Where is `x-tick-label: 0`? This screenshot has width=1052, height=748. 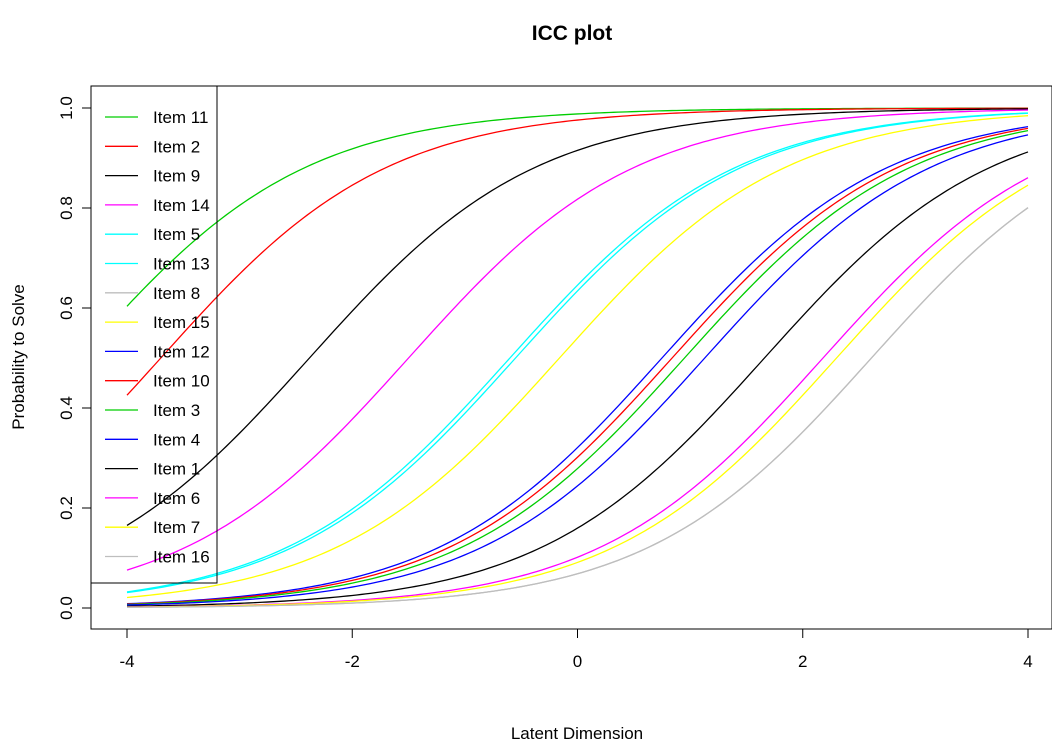
x-tick-label: 0 is located at coordinates (577, 661).